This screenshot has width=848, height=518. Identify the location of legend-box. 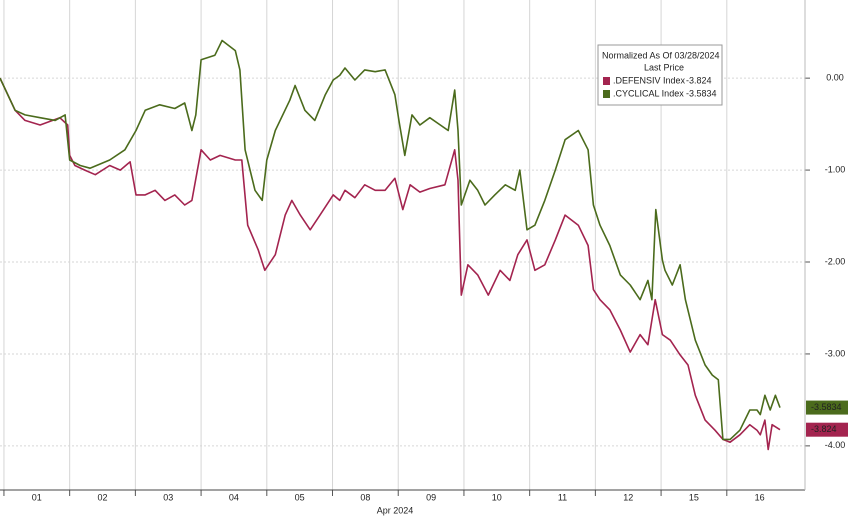
(660, 75).